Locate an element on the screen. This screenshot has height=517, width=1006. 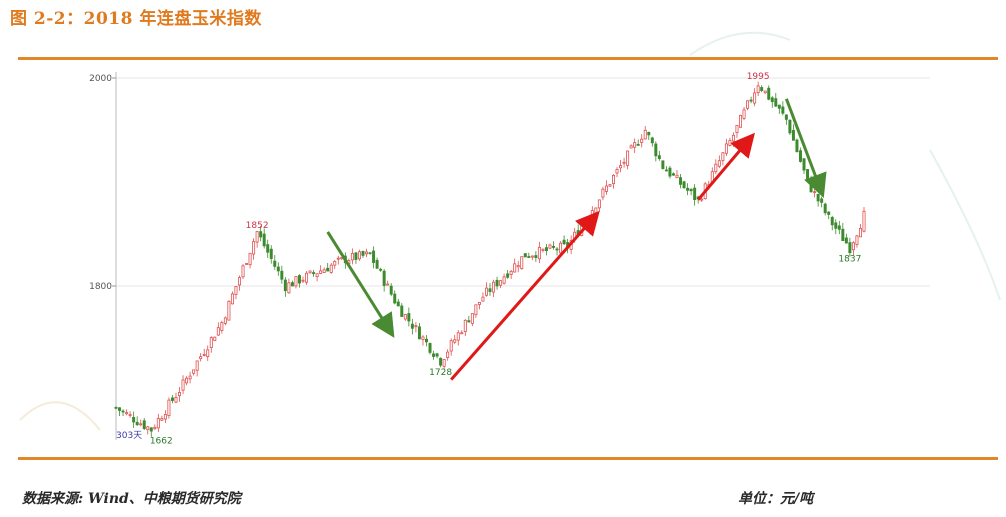
figure-title: 图 2-2：2018 年连盘玉米指数 is located at coordinates (136, 19).